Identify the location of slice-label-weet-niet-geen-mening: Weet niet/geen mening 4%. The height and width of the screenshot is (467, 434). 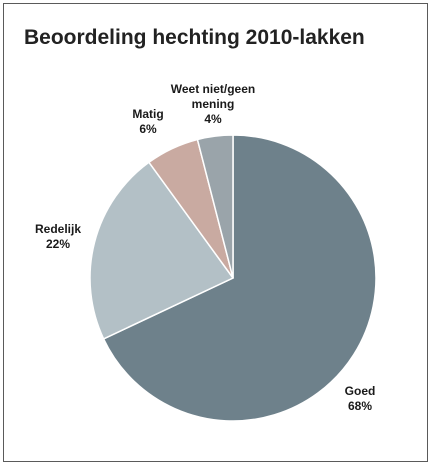
(213, 104).